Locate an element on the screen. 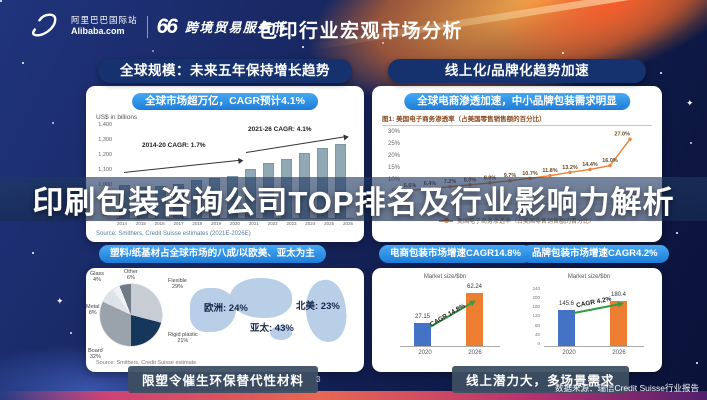  left-section-pill: 全球规模：未来五年保持增长趋势 is located at coordinates (225, 71).